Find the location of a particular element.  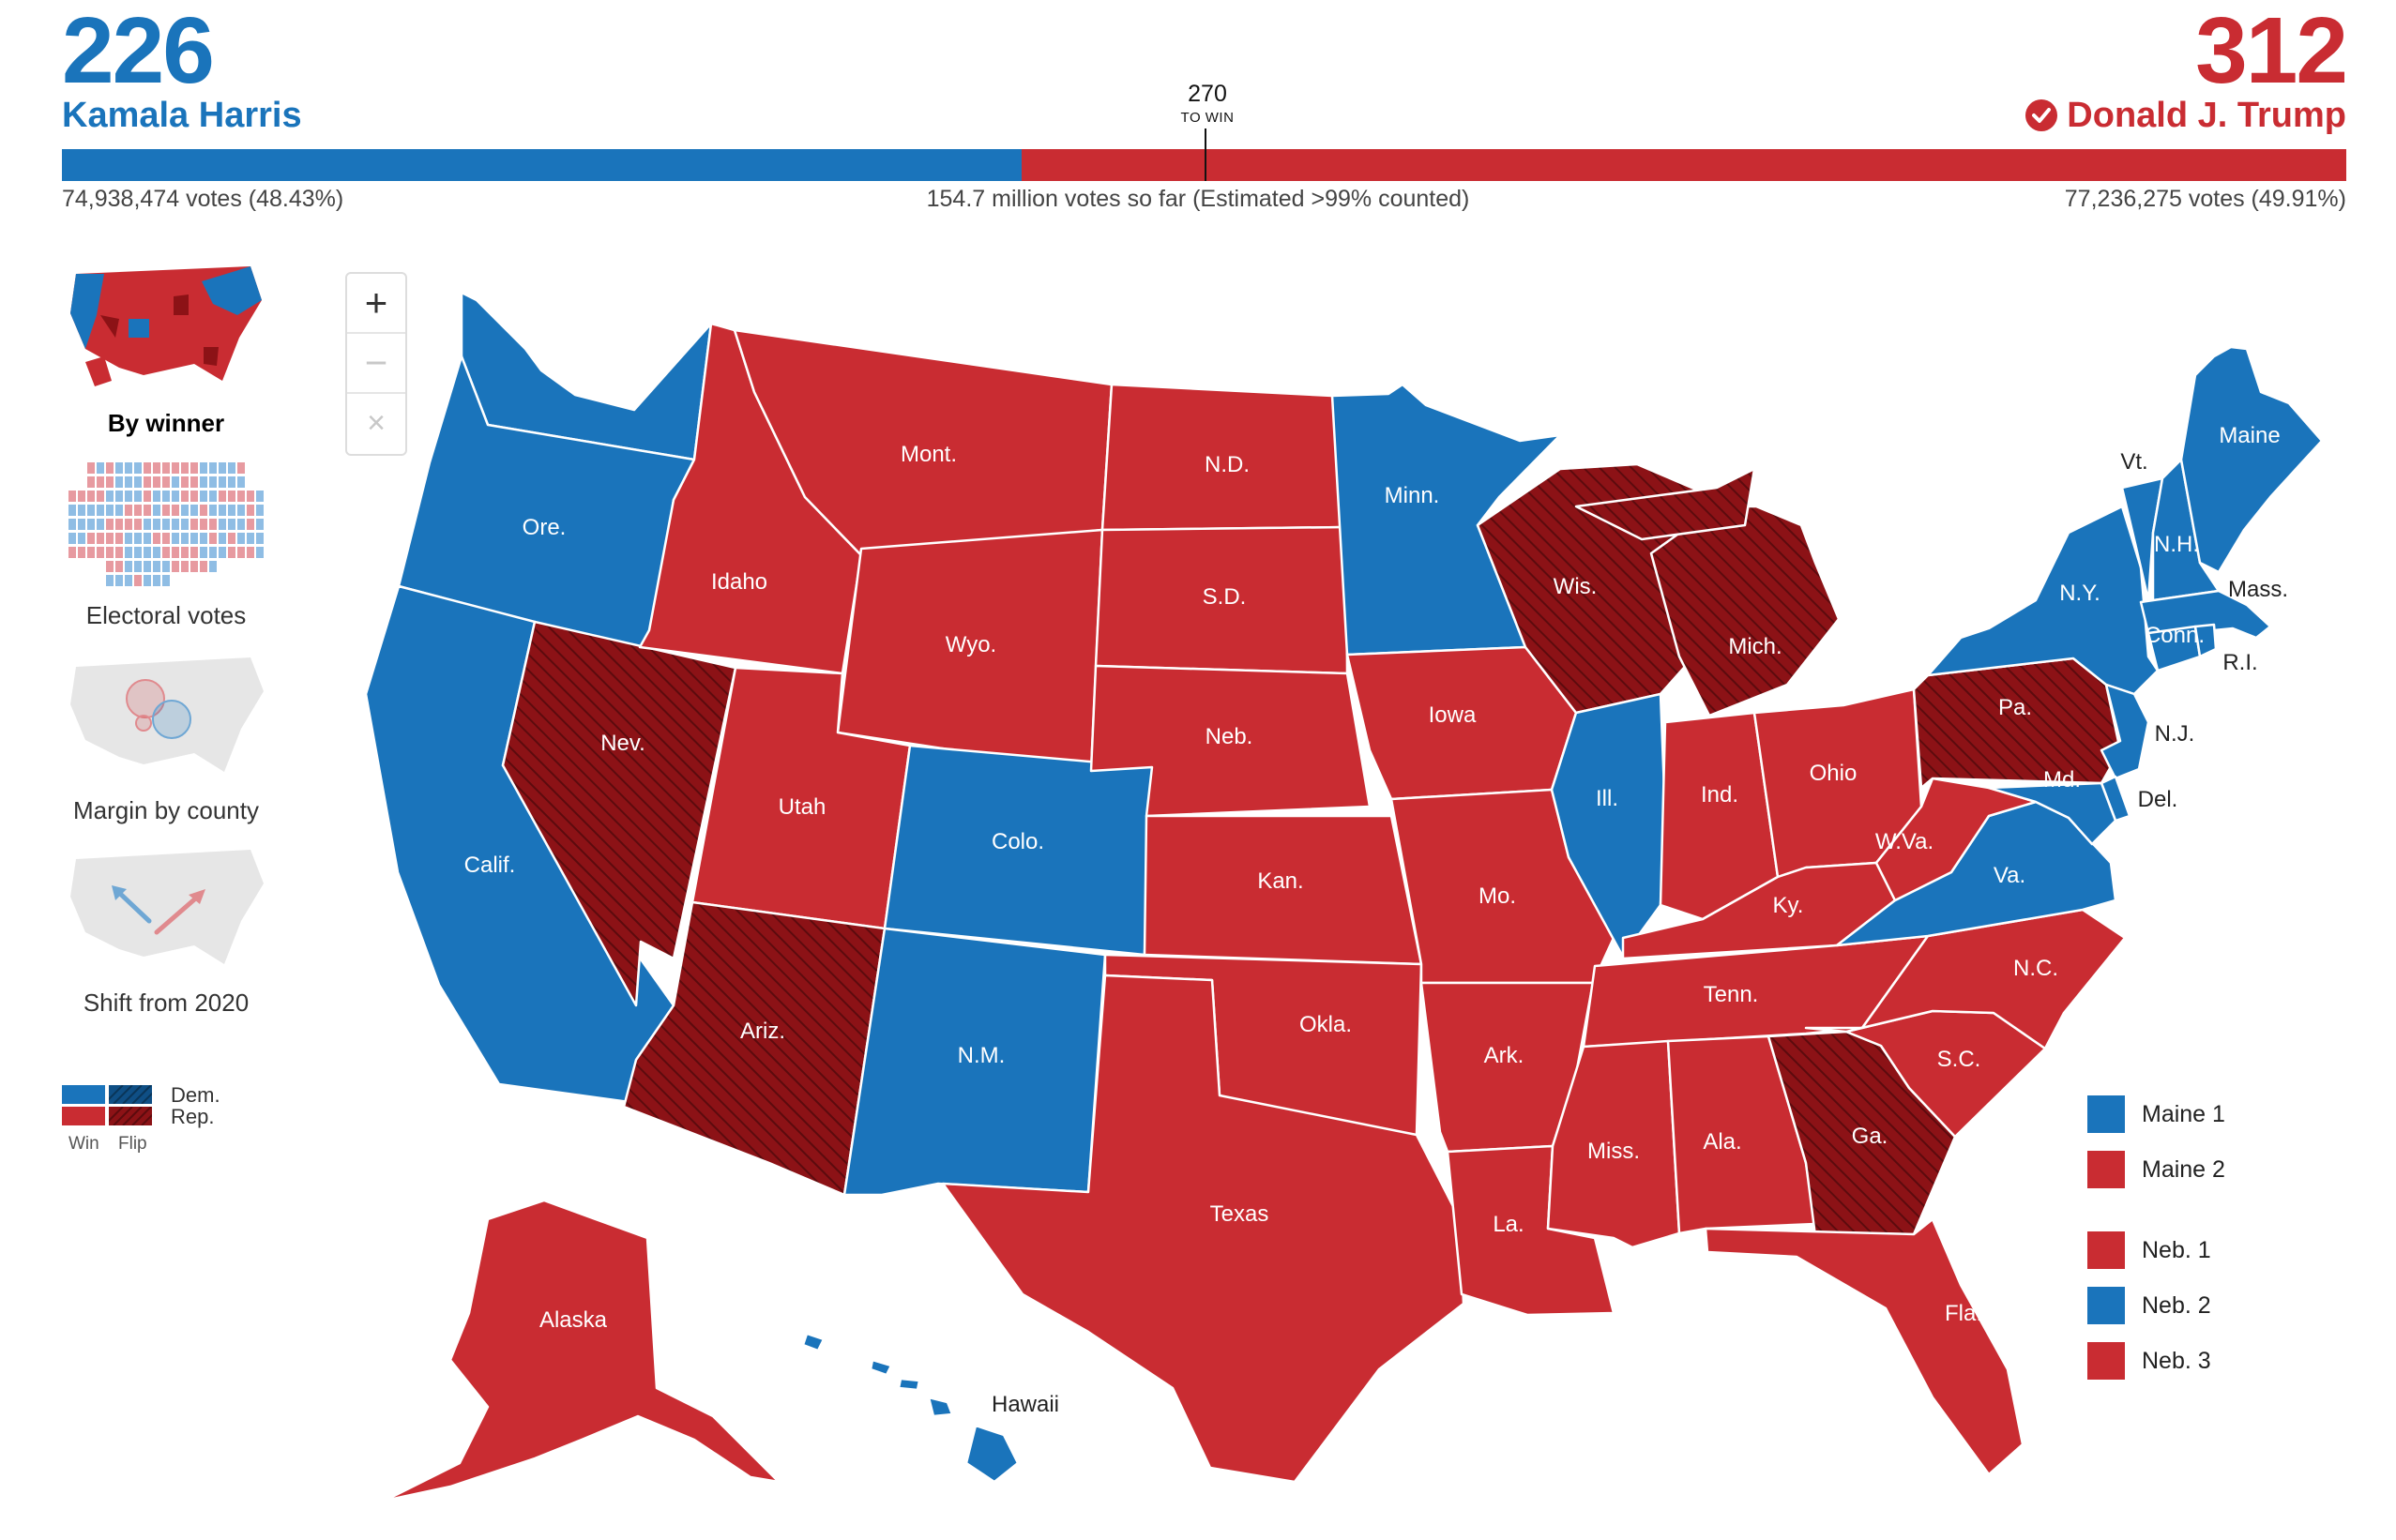

view-label: Shift from 2020 is located at coordinates (166, 1003).